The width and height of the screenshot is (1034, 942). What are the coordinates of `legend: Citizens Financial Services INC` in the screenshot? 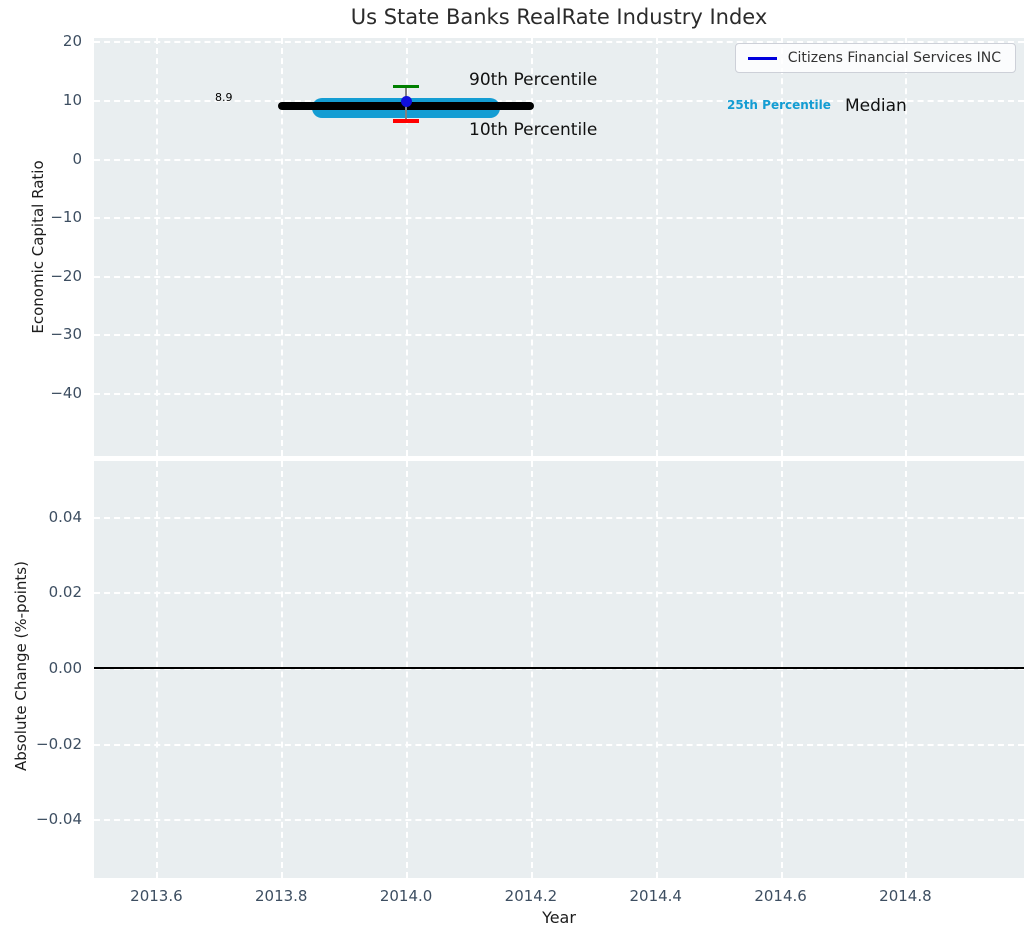 It's located at (875, 58).